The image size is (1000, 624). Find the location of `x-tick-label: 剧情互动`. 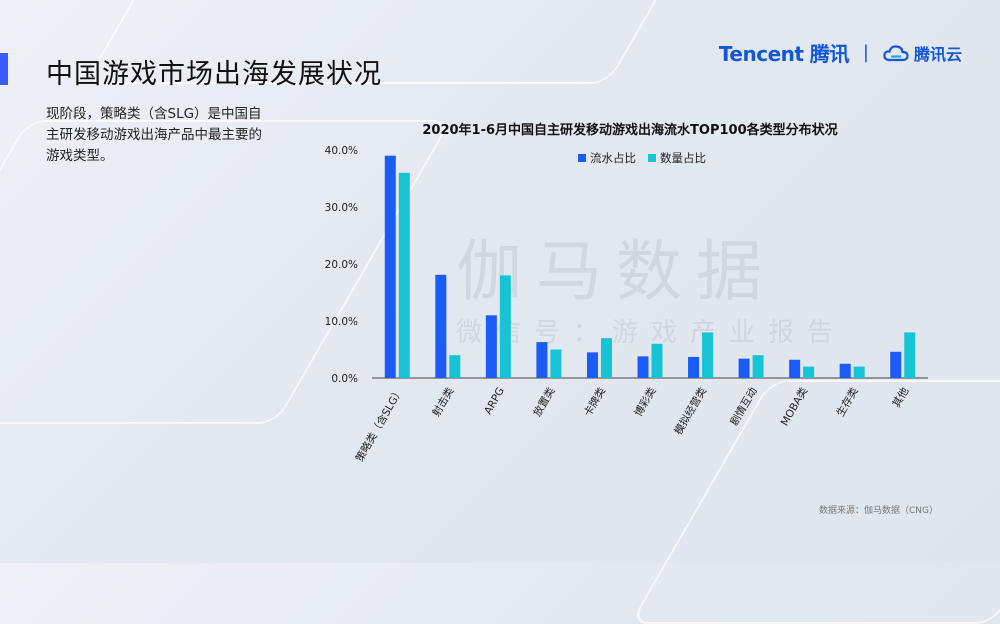

x-tick-label: 剧情互动 is located at coordinates (743, 406).